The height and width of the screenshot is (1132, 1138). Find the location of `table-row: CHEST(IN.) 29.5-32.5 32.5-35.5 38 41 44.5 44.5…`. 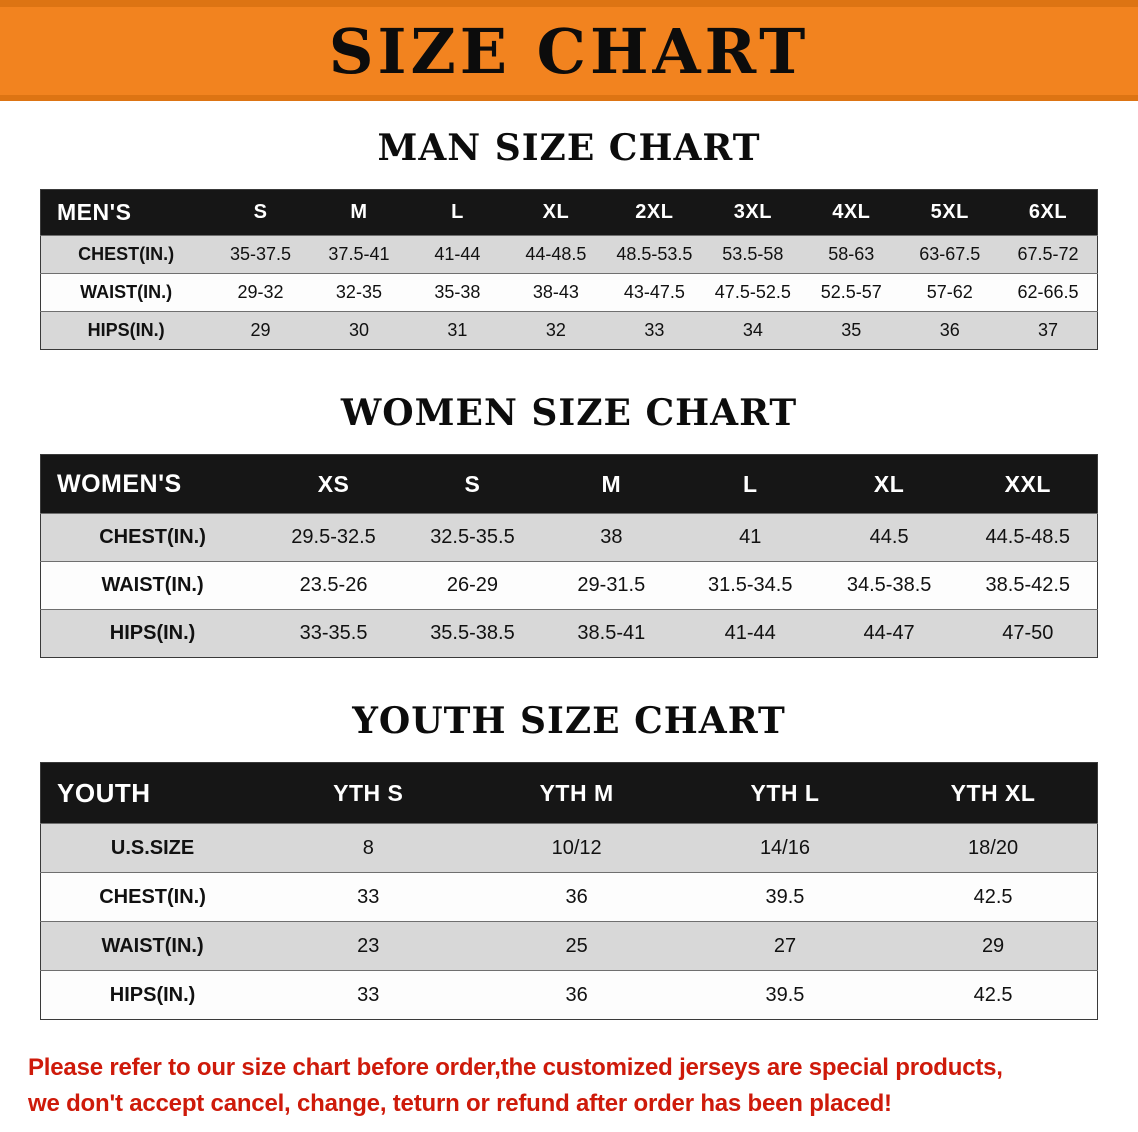

table-row: CHEST(IN.) 29.5-32.5 32.5-35.5 38 41 44.5 44.5… is located at coordinates (569, 537).